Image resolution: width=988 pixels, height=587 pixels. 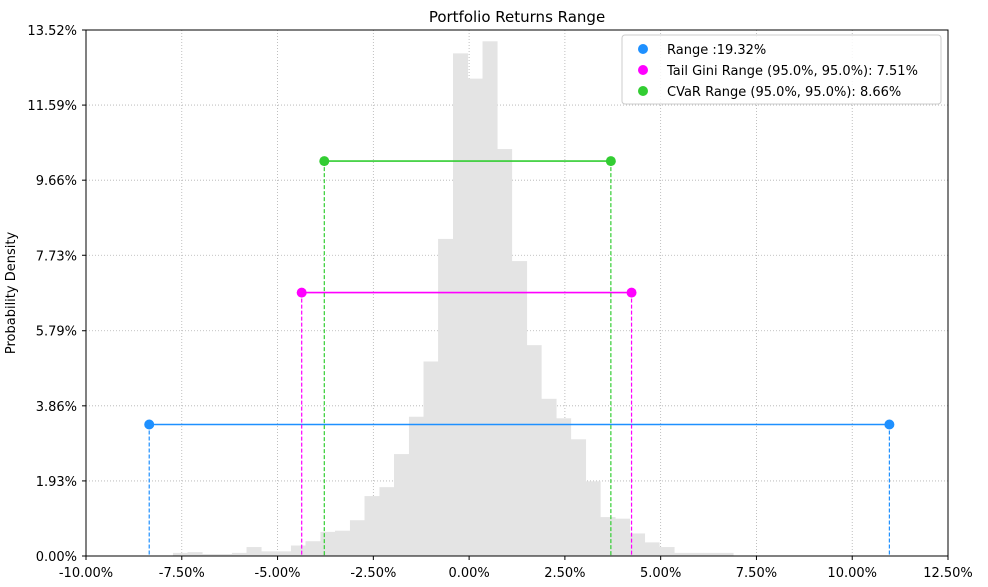 What do you see at coordinates (182, 573) in the screenshot?
I see `x-tick-label: -7.50%` at bounding box center [182, 573].